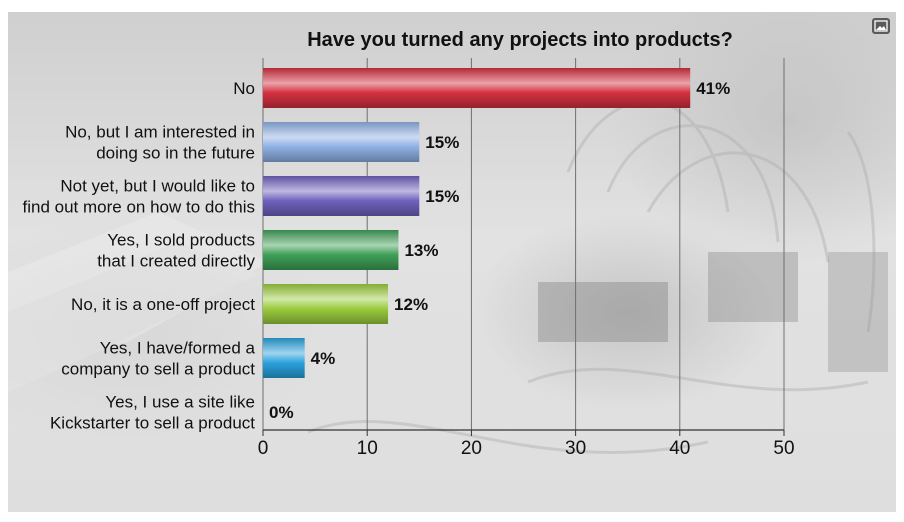  Describe the element at coordinates (575, 448) in the screenshot. I see `x-tick-label: 30` at that location.